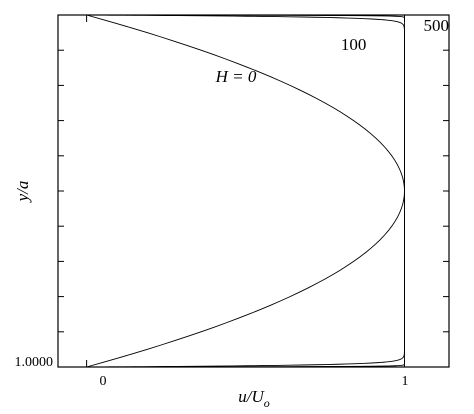 The image size is (474, 414). What do you see at coordinates (103, 381) in the screenshot?
I see `x-tick-label-0: 0` at bounding box center [103, 381].